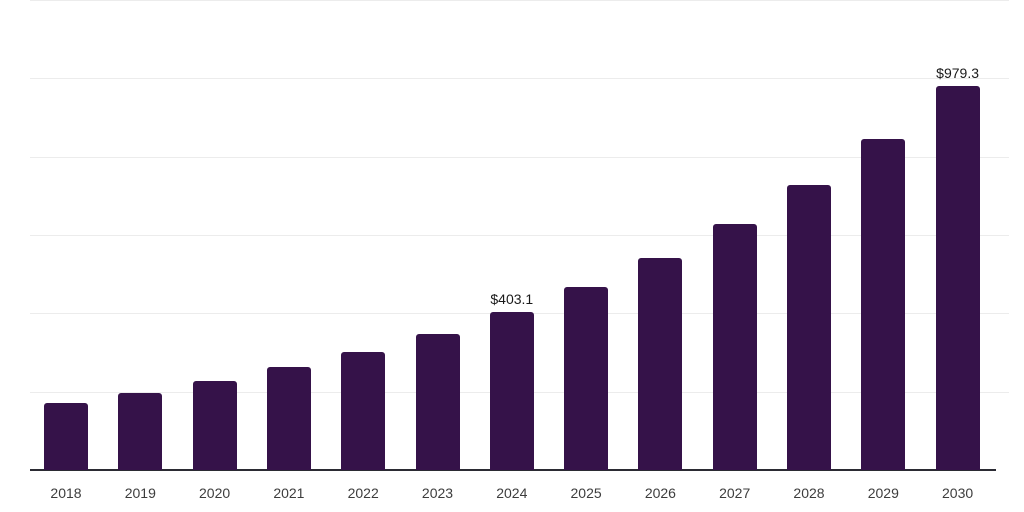 This screenshot has width=1024, height=512. Describe the element at coordinates (289, 493) in the screenshot. I see `x-tick-label-2021: 2021` at that location.